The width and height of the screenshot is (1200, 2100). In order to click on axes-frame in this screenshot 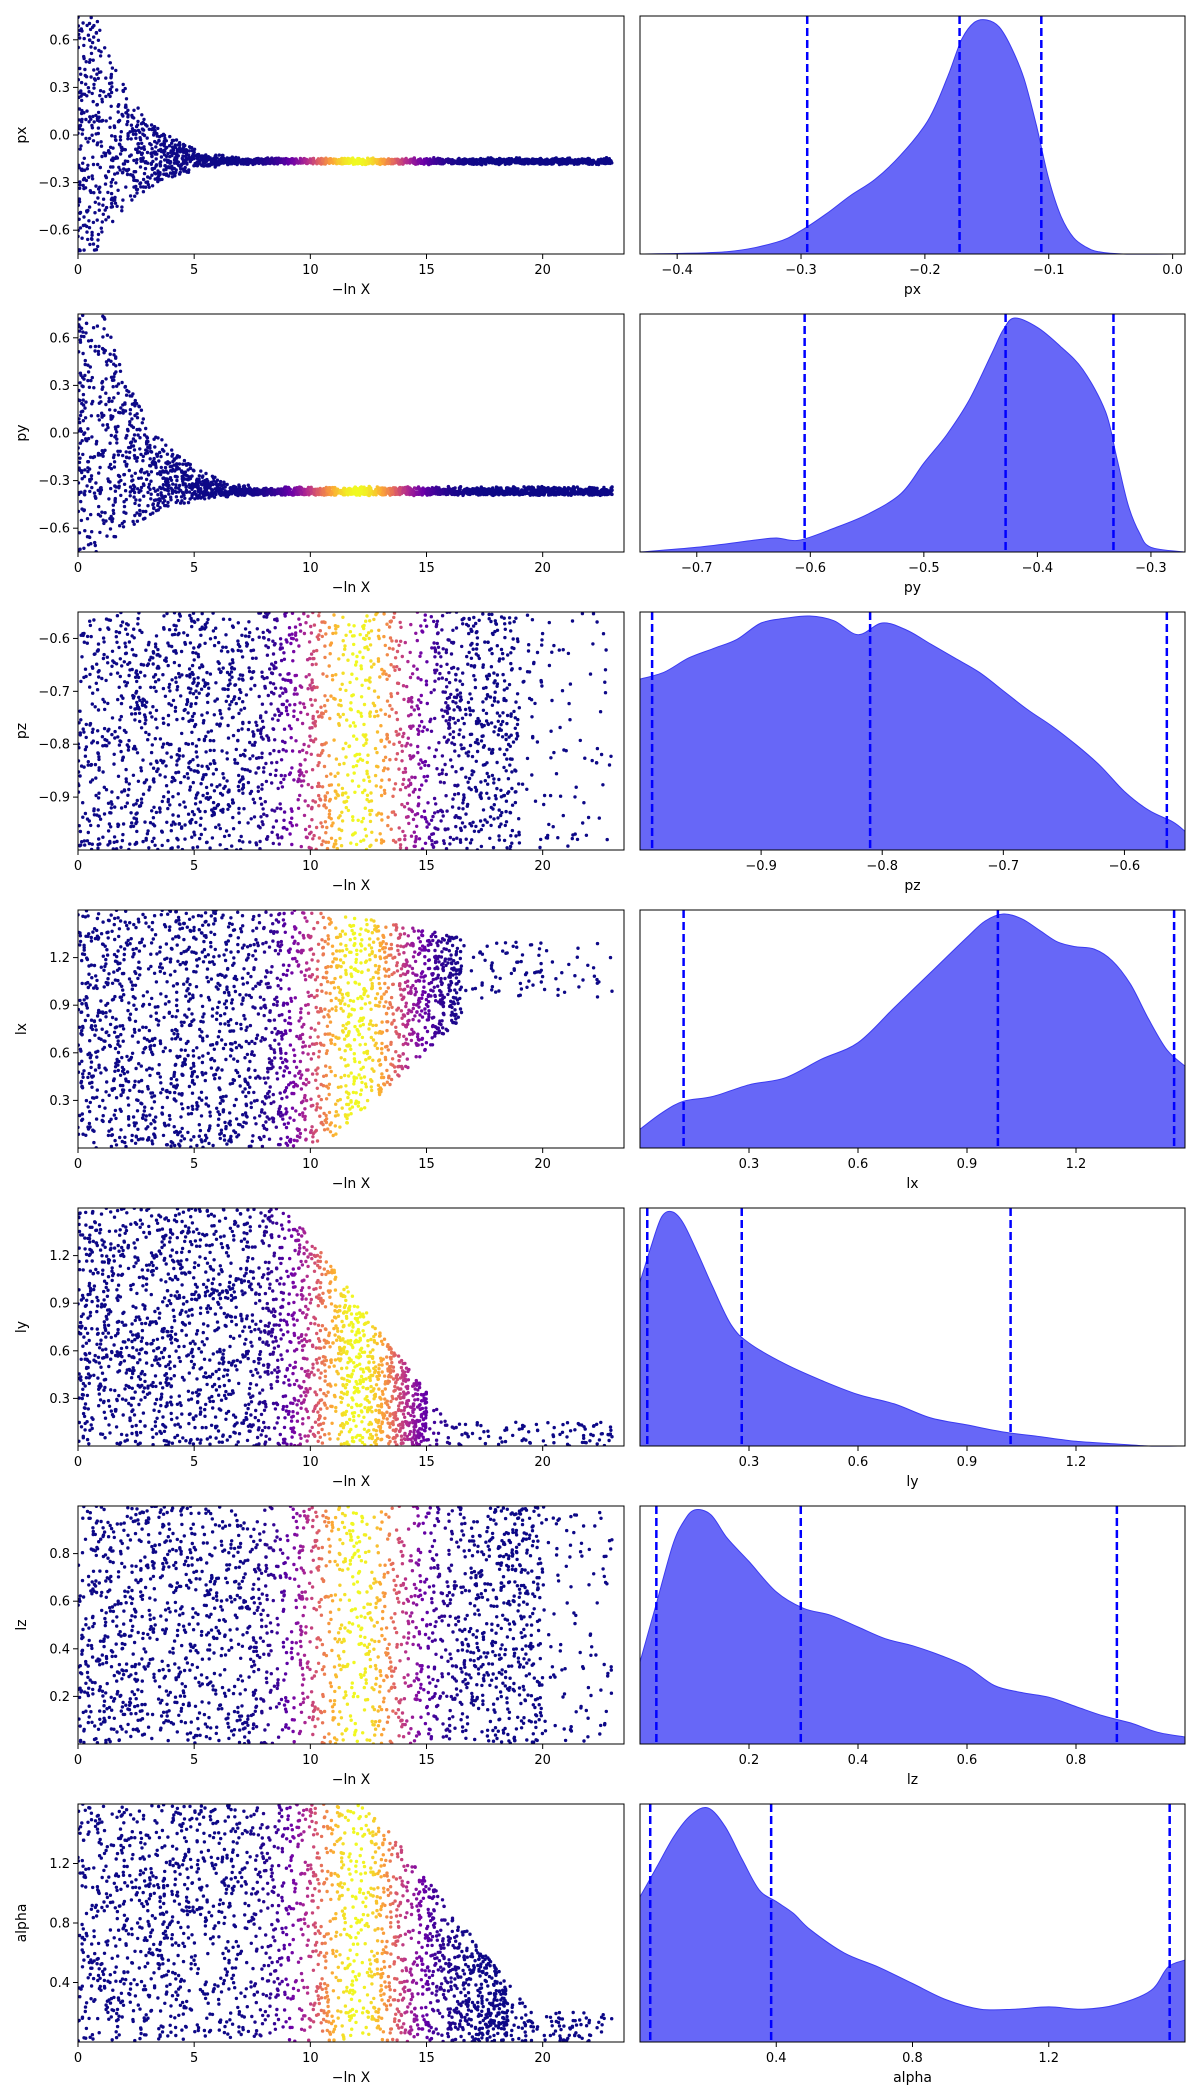, I will do `click(912, 433)`.